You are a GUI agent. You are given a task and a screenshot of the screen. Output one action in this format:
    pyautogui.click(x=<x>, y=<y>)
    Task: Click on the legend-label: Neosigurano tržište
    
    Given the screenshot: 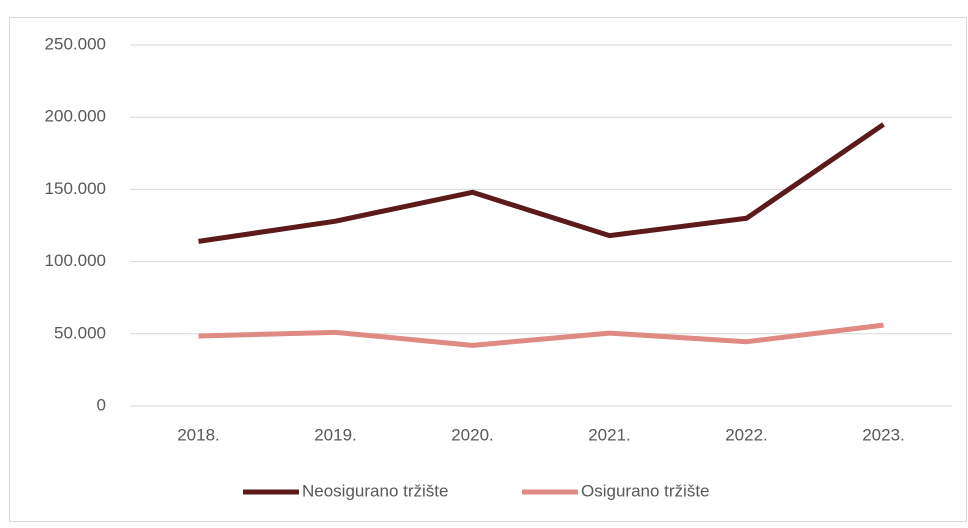 What is the action you would take?
    pyautogui.click(x=375, y=490)
    